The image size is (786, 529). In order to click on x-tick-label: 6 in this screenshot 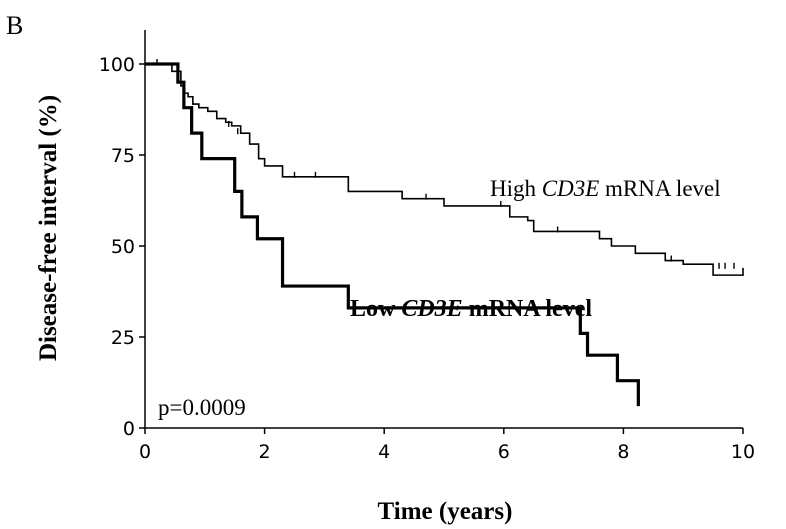, I will do `click(504, 452)`.